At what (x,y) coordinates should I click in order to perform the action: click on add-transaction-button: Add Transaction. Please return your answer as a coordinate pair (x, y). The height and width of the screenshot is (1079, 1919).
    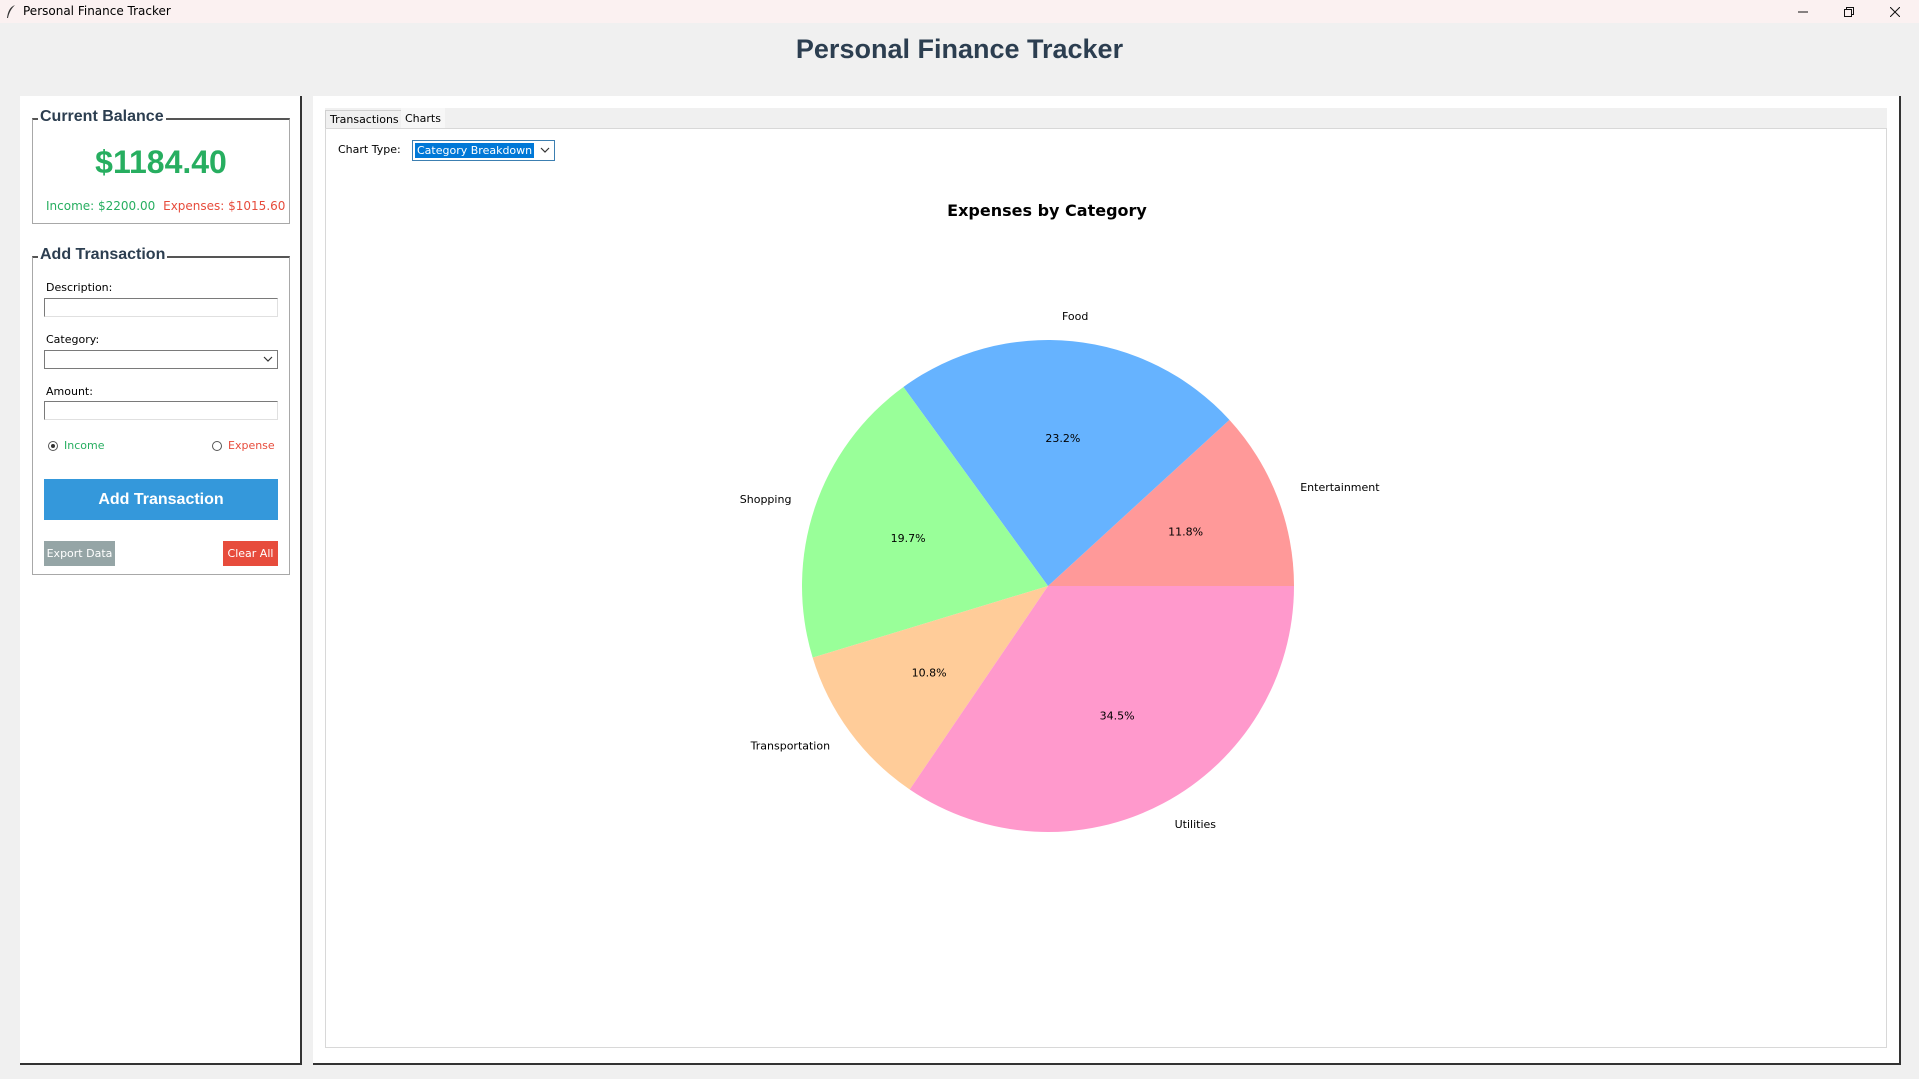
    Looking at the image, I should click on (161, 499).